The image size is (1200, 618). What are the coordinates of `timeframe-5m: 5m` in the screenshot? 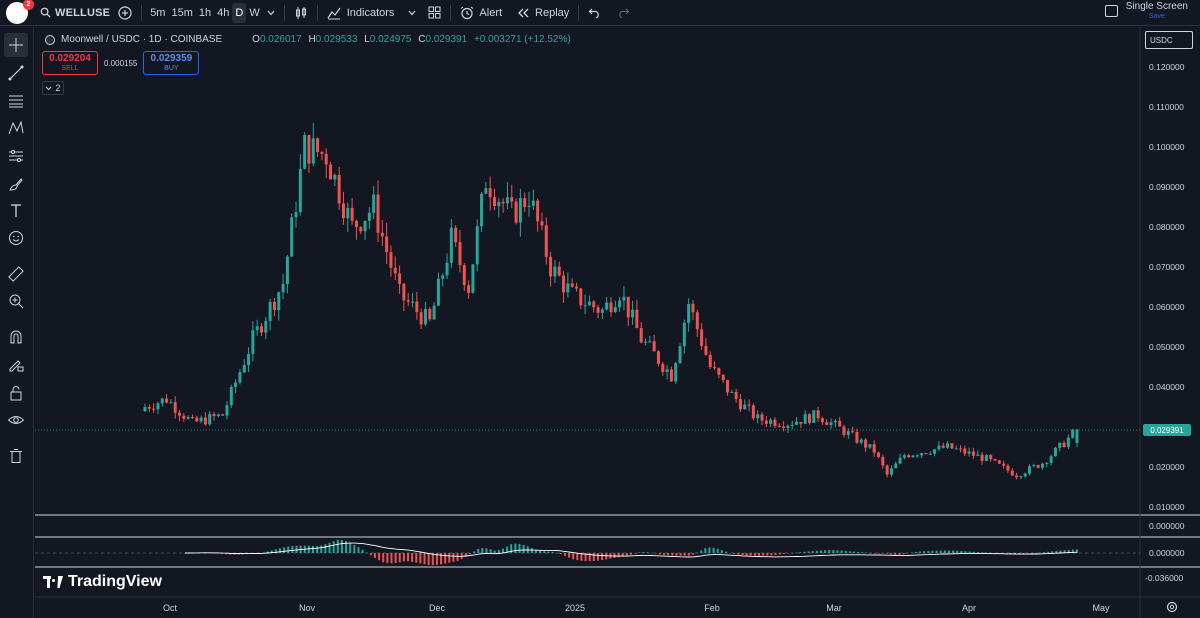 It's located at (158, 12).